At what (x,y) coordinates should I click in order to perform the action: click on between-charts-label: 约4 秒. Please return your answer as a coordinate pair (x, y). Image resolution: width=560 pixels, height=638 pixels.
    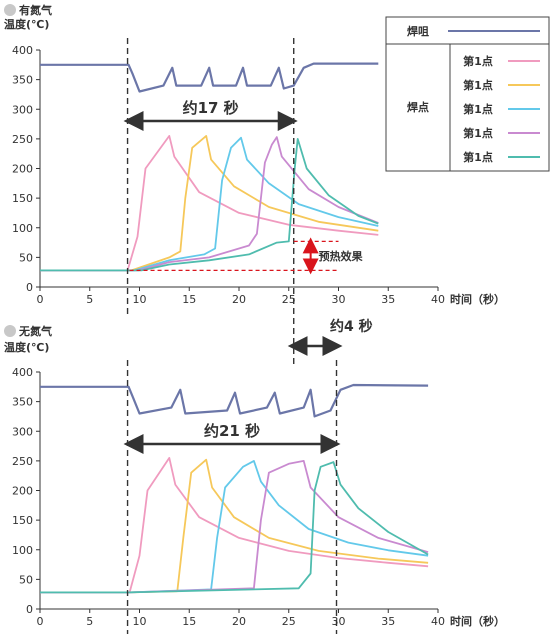
    Looking at the image, I should click on (351, 326).